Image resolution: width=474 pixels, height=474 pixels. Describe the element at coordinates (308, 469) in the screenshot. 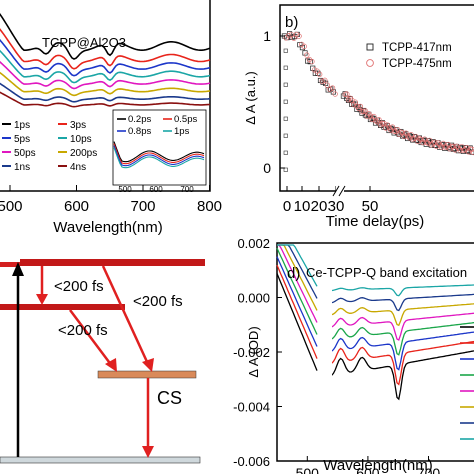

I see `panel-d-xtick-label: 500` at that location.